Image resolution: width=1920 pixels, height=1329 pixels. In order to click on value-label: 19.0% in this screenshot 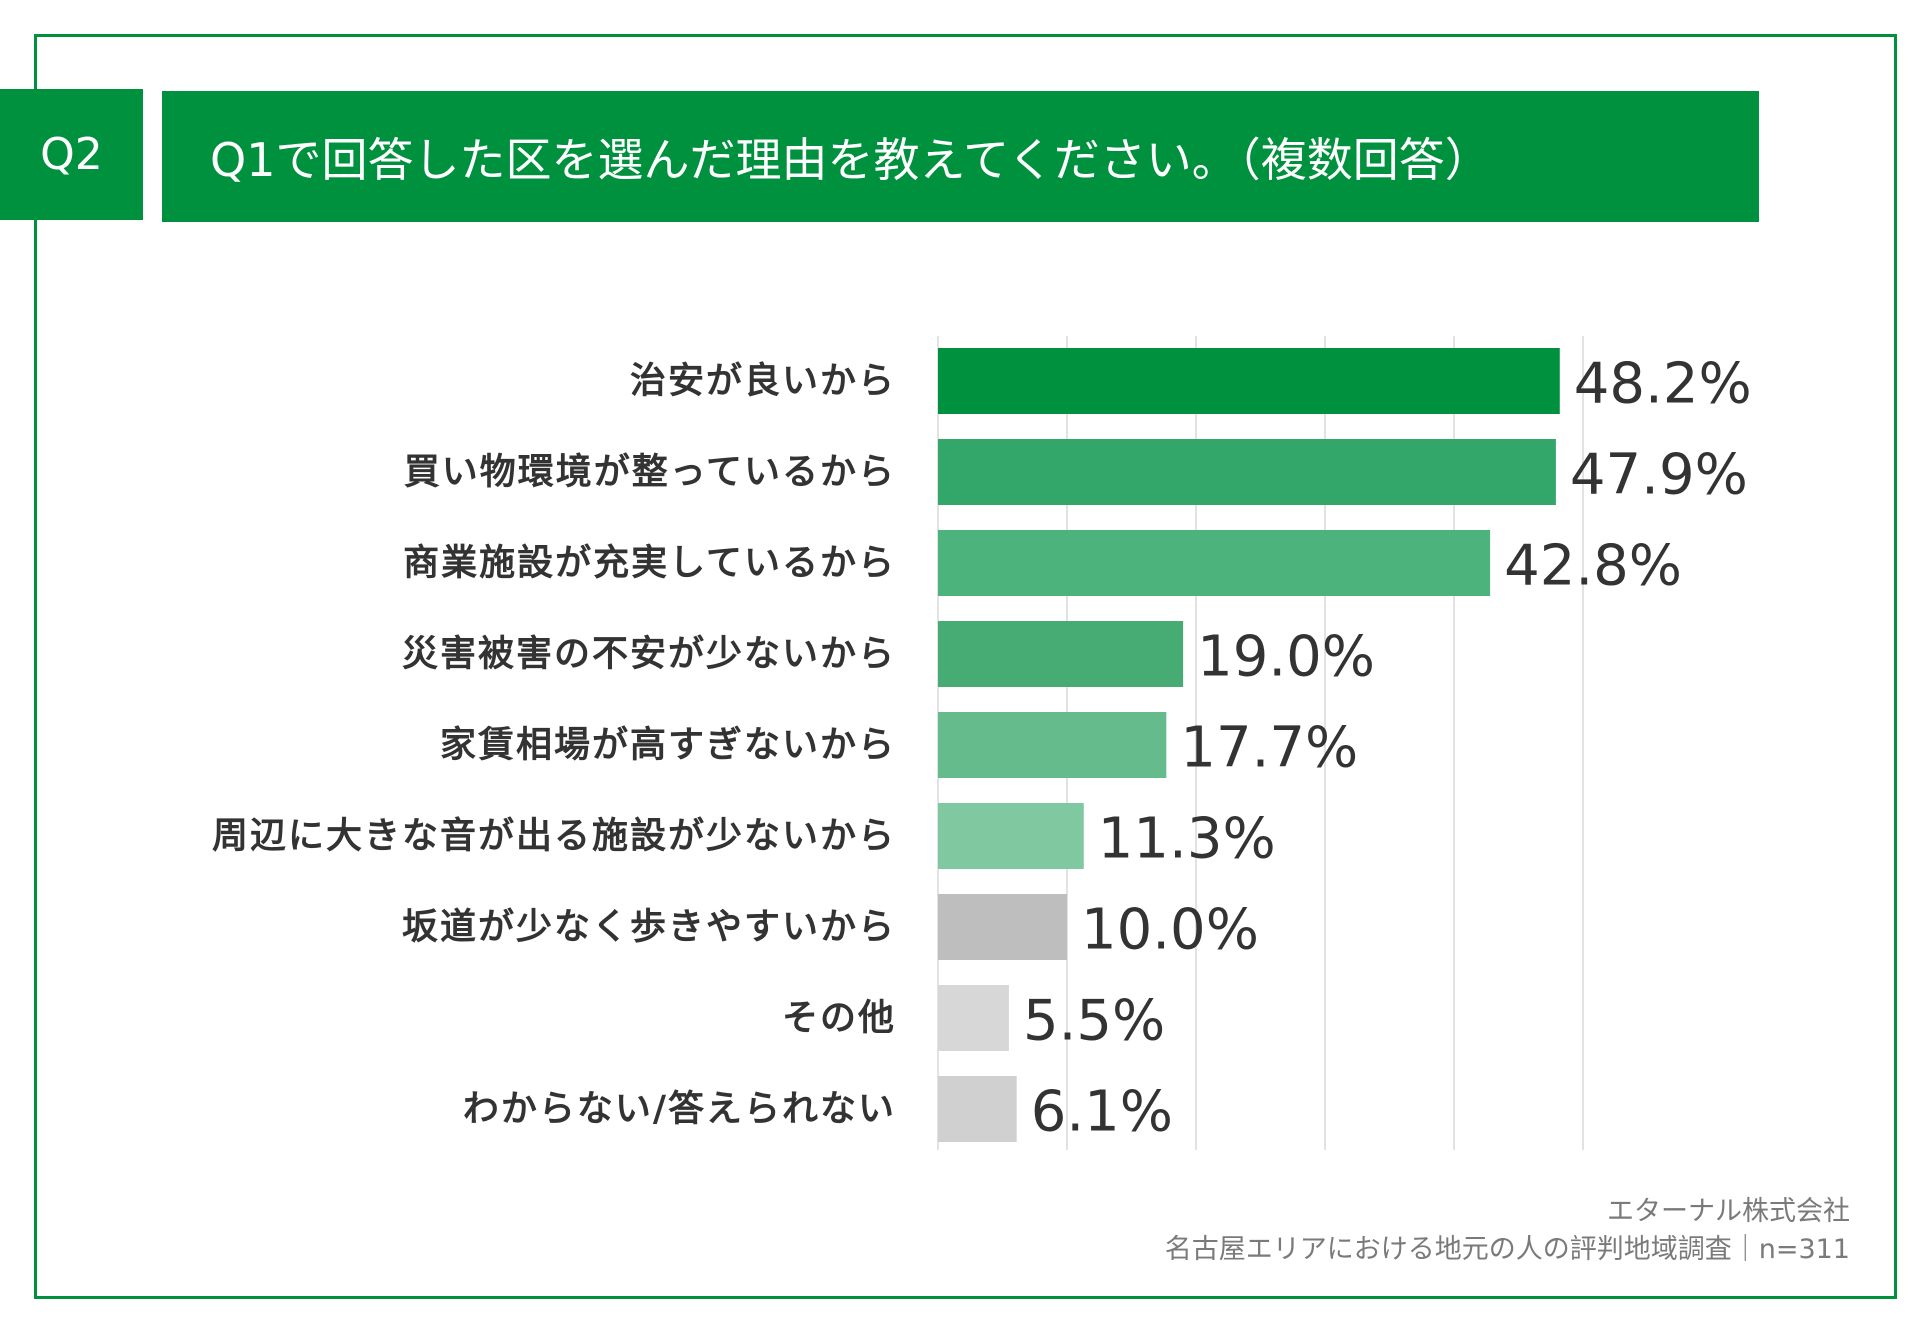, I will do `click(1286, 657)`.